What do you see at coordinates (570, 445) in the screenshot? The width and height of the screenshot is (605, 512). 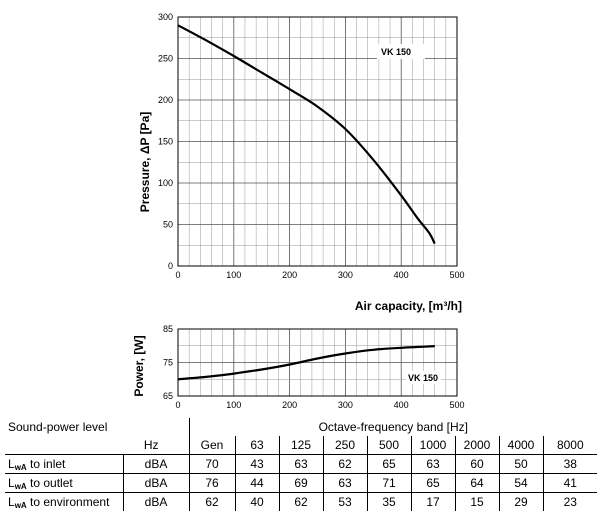 I see `column-header: 8000` at bounding box center [570, 445].